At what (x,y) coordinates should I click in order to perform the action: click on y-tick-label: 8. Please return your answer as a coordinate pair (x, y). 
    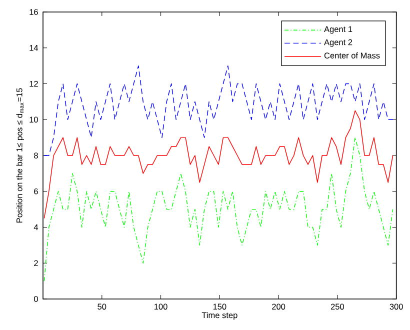
    Looking at the image, I should click on (36, 155).